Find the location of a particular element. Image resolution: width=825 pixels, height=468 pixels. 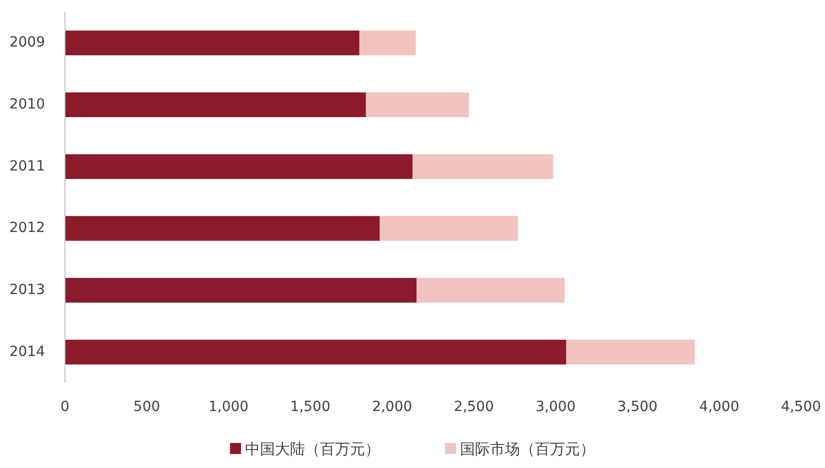

y-tick-label: 2013 is located at coordinates (27, 290).